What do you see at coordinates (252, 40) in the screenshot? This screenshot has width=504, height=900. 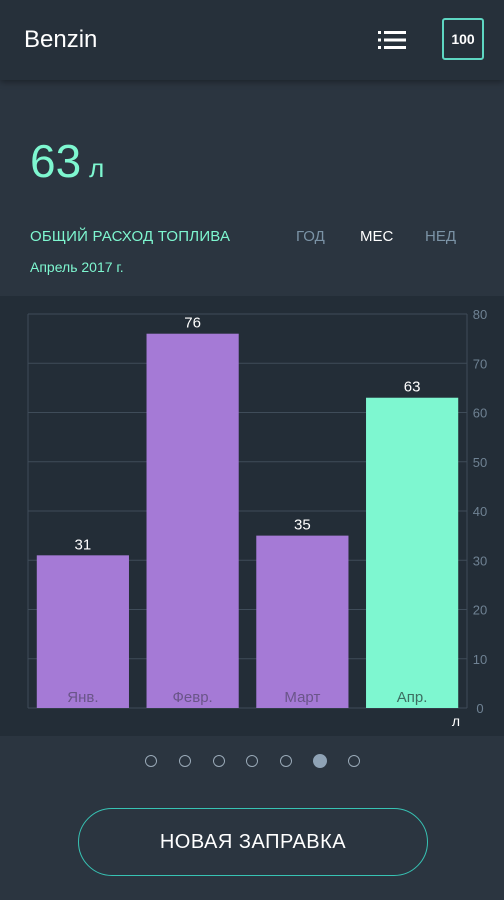 I see `app-bar: Benzin 100` at bounding box center [252, 40].